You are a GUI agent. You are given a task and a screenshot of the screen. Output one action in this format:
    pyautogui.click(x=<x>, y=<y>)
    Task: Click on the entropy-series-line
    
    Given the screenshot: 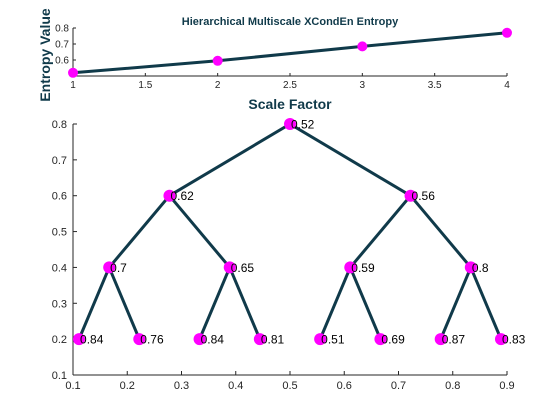 What is the action you would take?
    pyautogui.click(x=290, y=53)
    